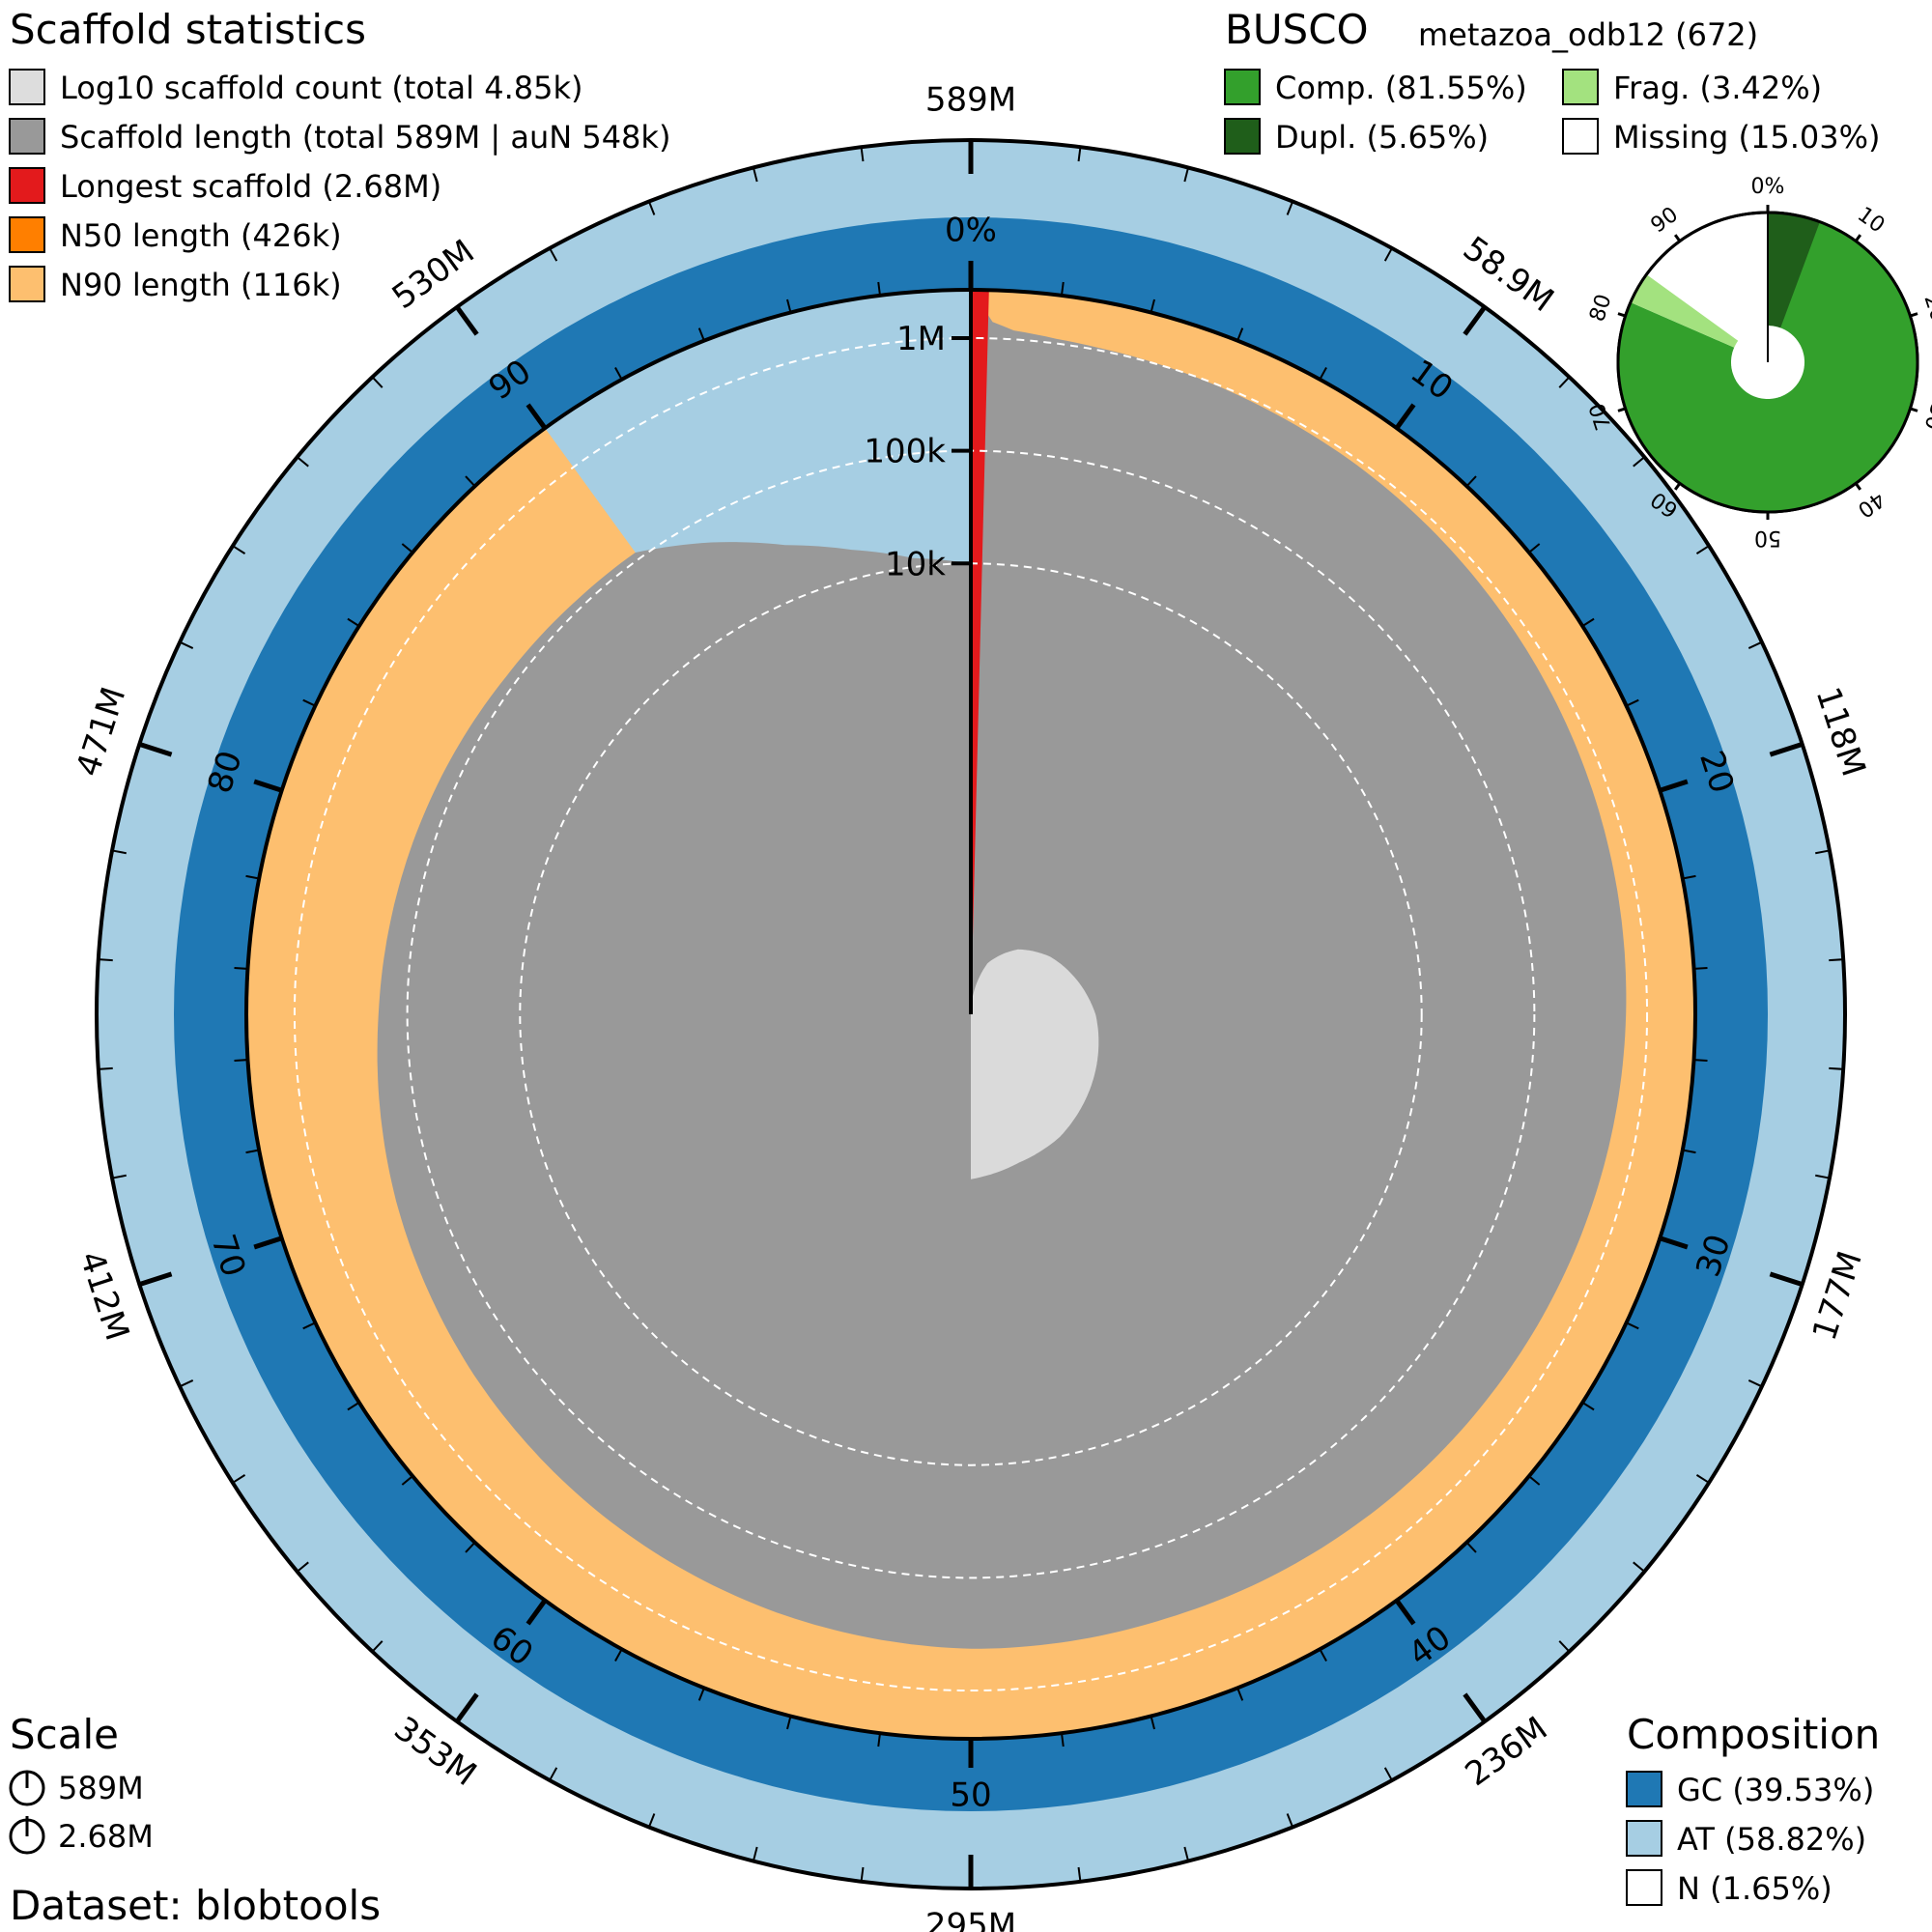  What do you see at coordinates (971, 231) in the screenshot?
I see `percent-tick-label: 0%` at bounding box center [971, 231].